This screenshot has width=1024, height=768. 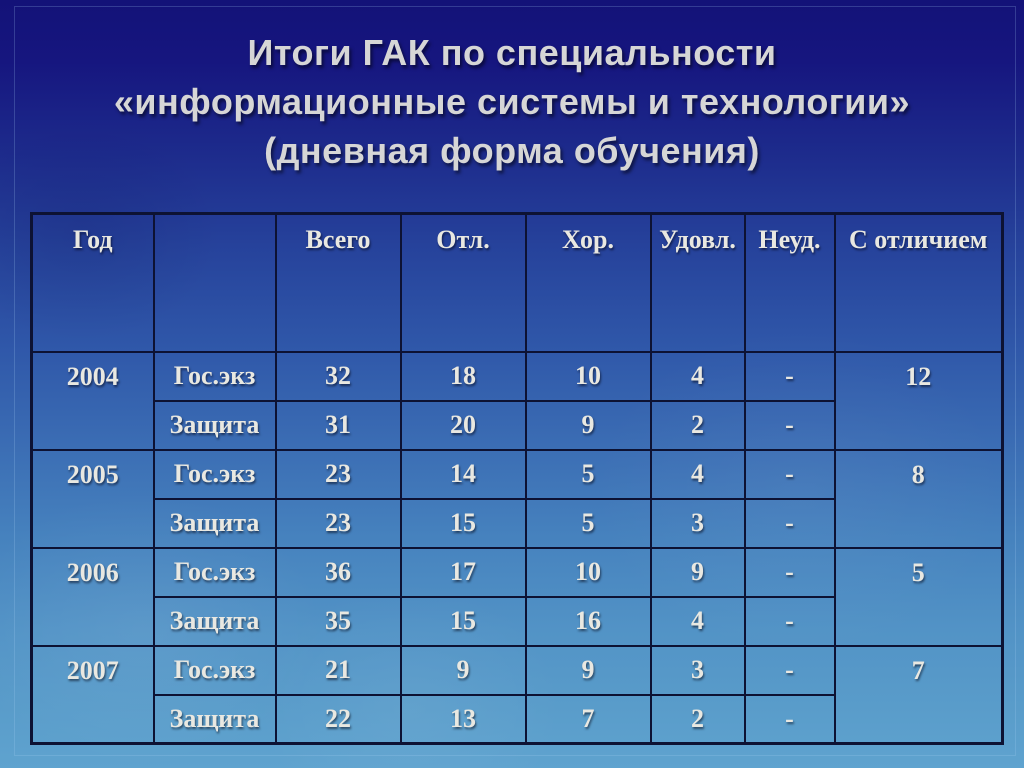 I want to click on distinction-cell: 5, so click(x=918, y=596).